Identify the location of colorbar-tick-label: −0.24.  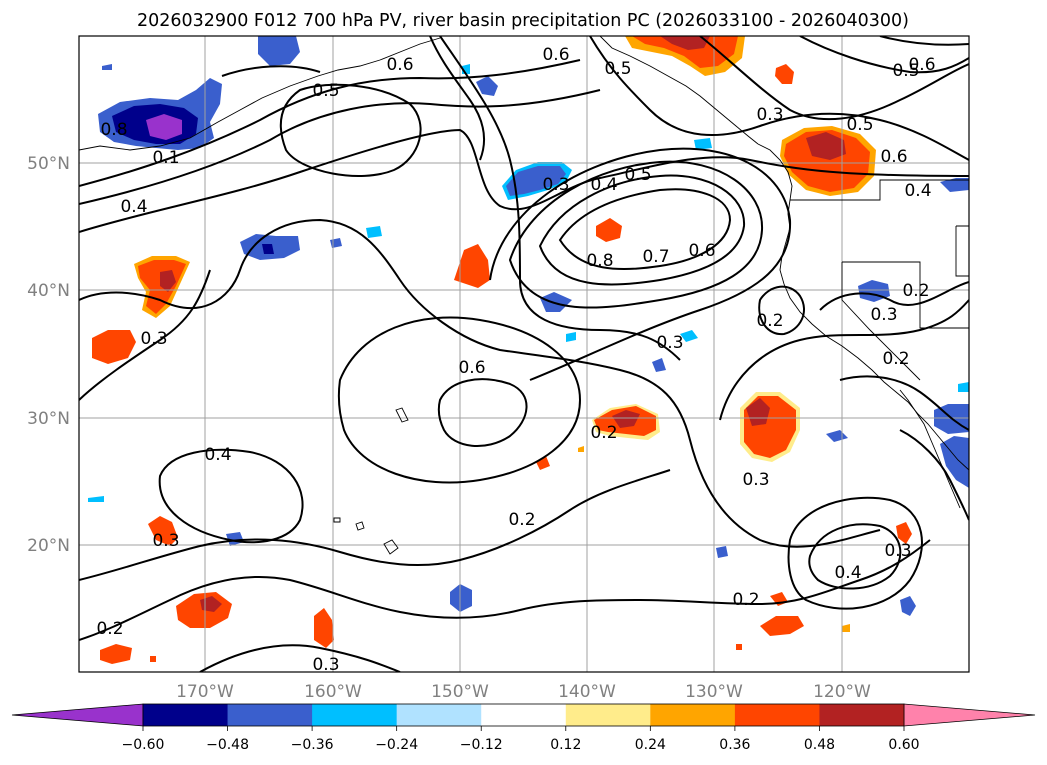
(396, 745).